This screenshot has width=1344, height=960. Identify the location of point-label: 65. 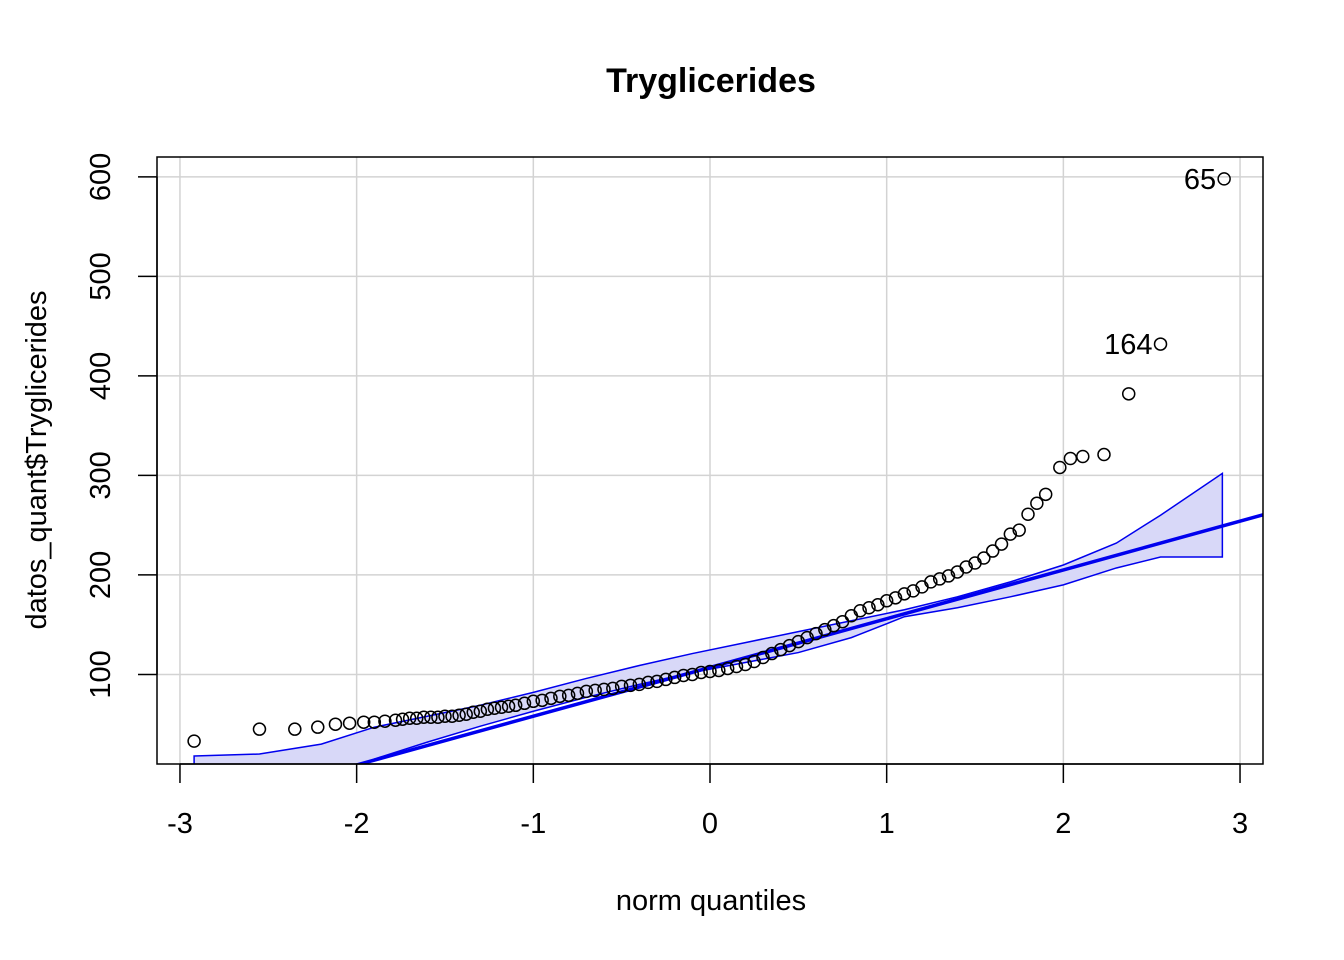
(1200, 180).